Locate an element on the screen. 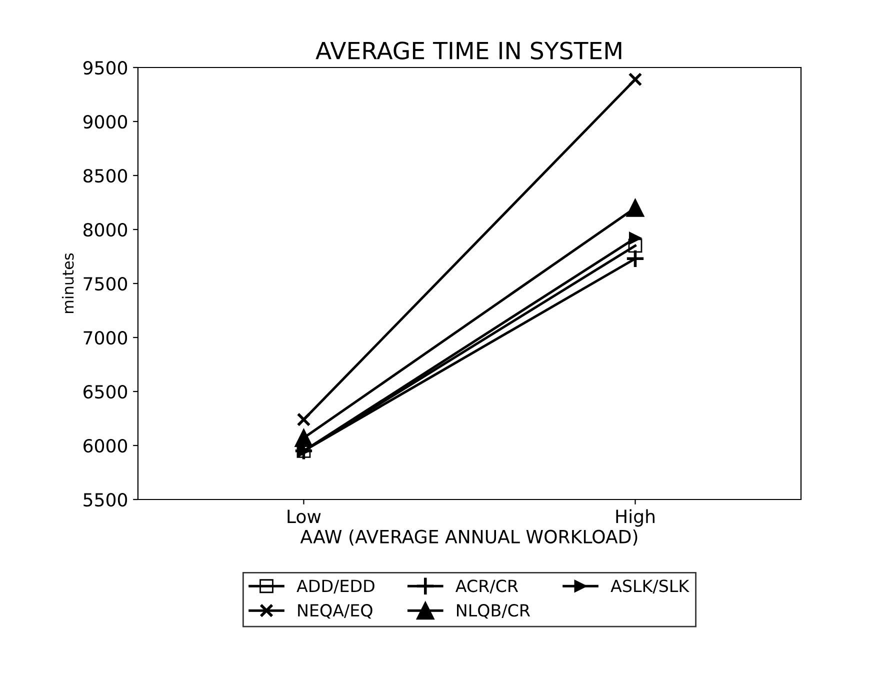  chart-title: AVERAGE TIME IN SYSTEM is located at coordinates (469, 51).